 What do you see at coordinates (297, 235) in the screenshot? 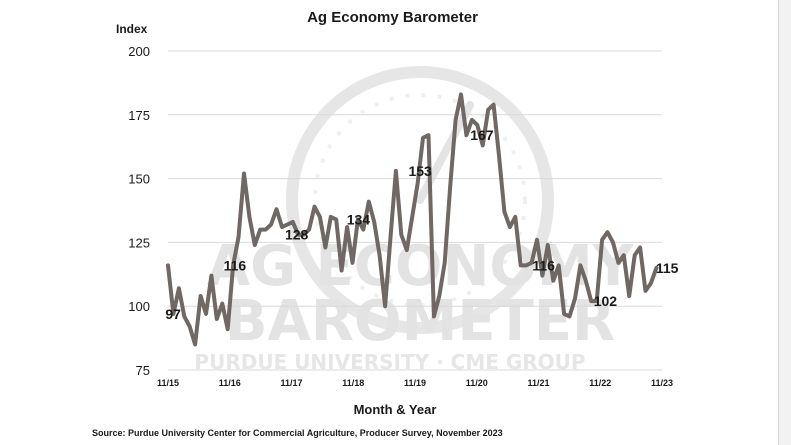
I see `data-label: 128` at bounding box center [297, 235].